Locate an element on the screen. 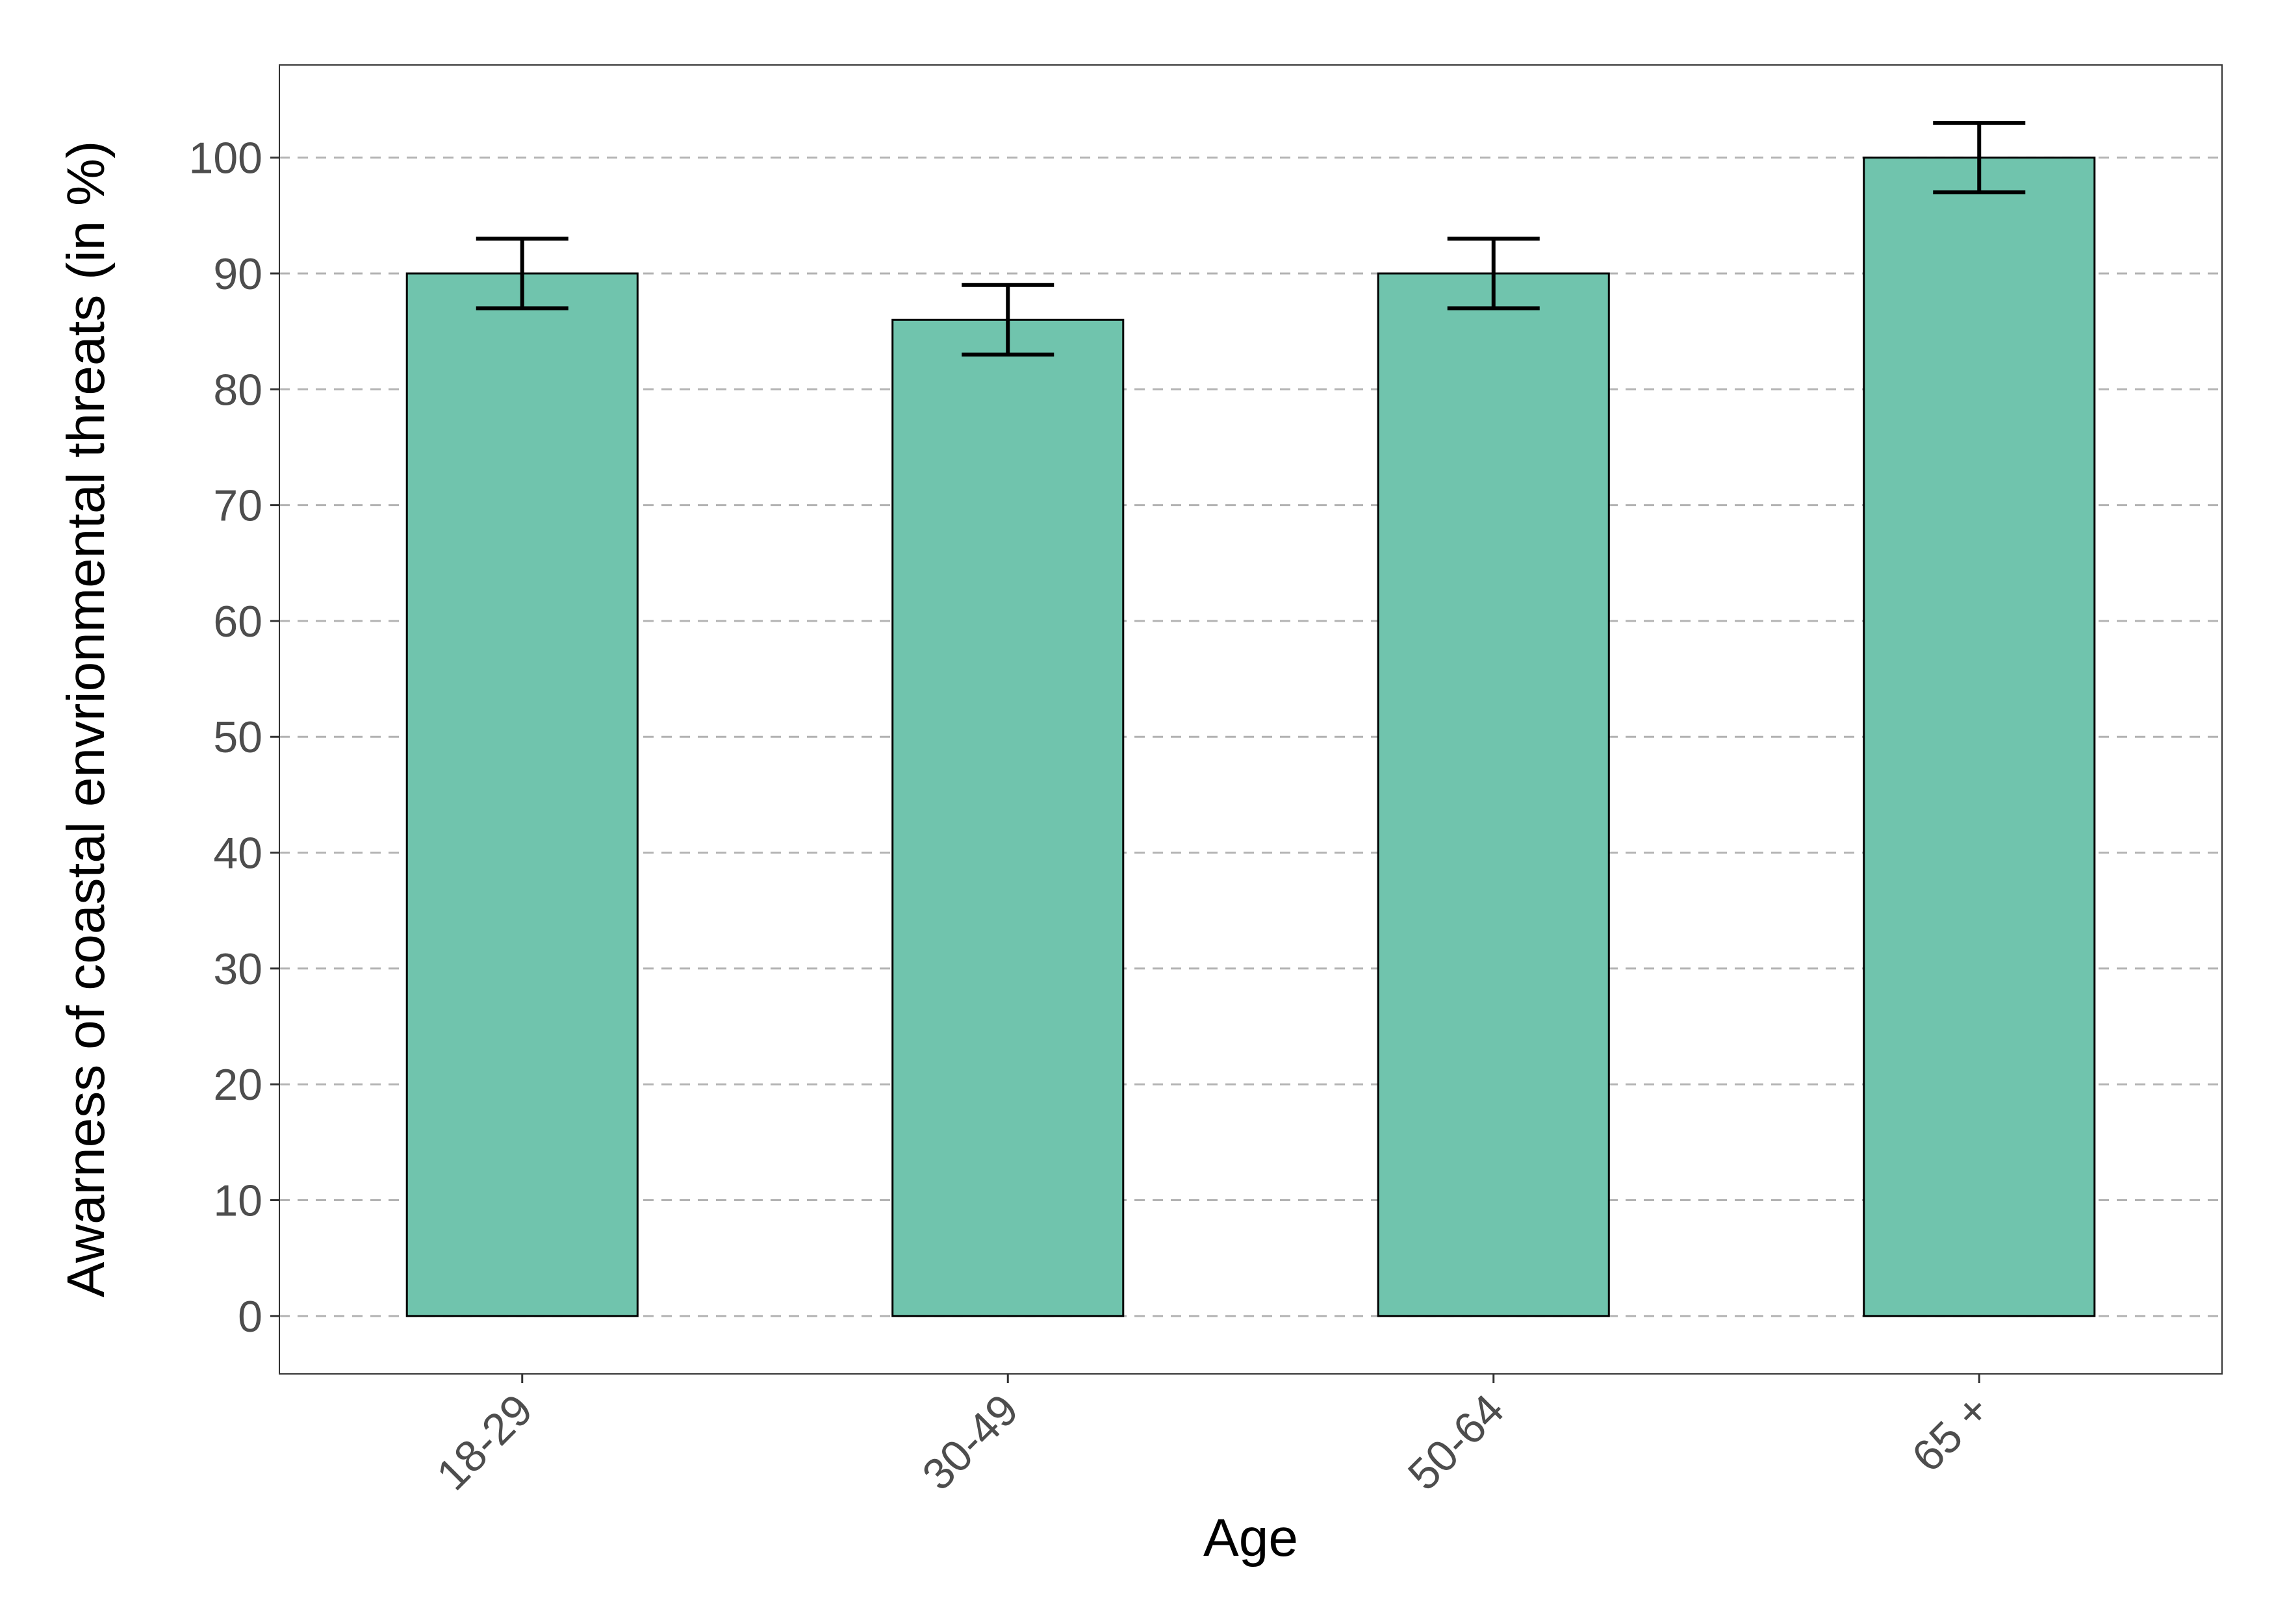 The height and width of the screenshot is (1624, 2274). bar-65+ is located at coordinates (1979, 737).